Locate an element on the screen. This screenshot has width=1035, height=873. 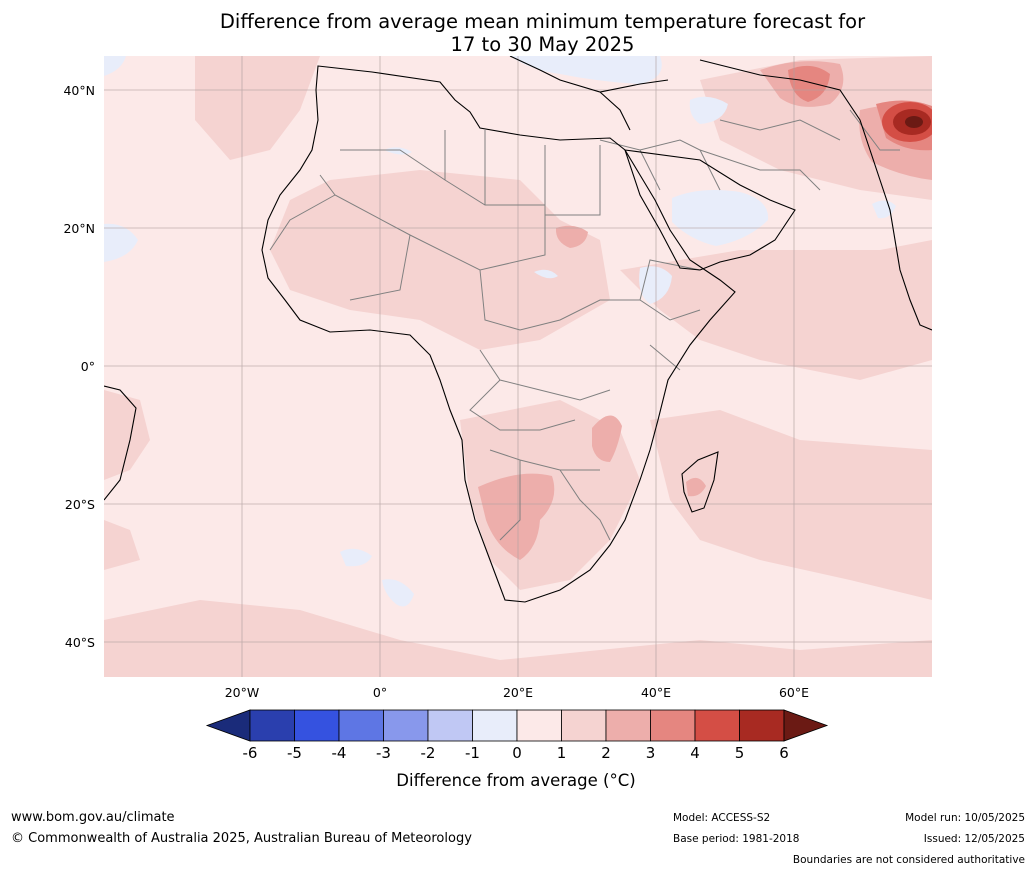
colorbar-tick-label: 2 is located at coordinates (606, 753).